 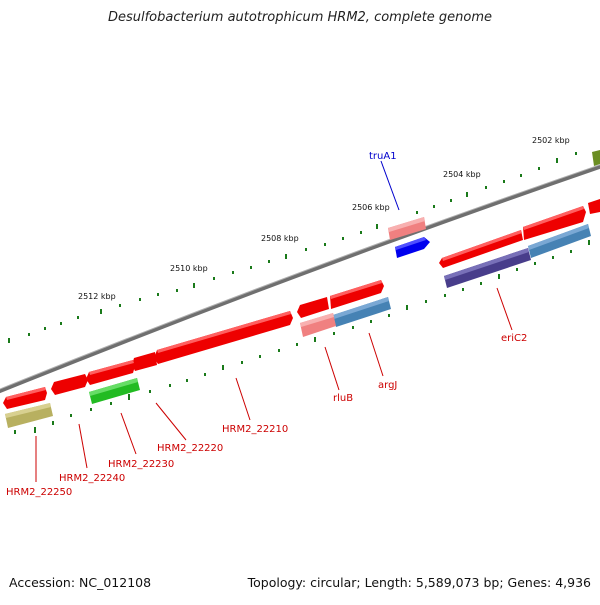 What do you see at coordinates (39, 492) in the screenshot?
I see `gene-label-HRM2_22250: HRM2_22250` at bounding box center [39, 492].